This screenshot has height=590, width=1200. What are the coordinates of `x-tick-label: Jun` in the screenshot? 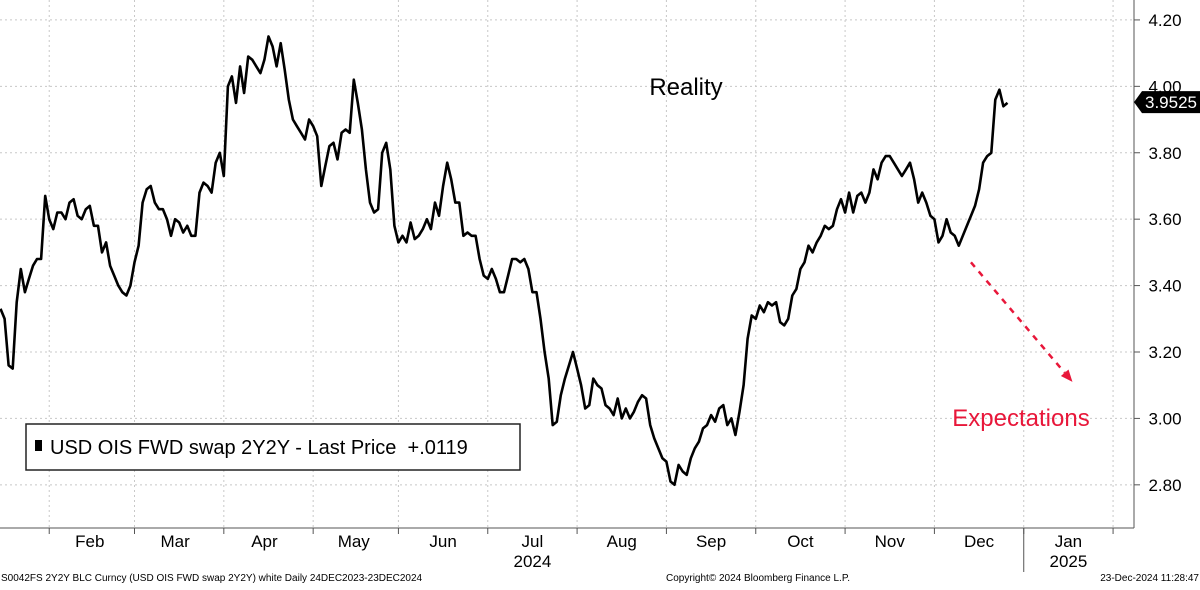 It's located at (442, 541).